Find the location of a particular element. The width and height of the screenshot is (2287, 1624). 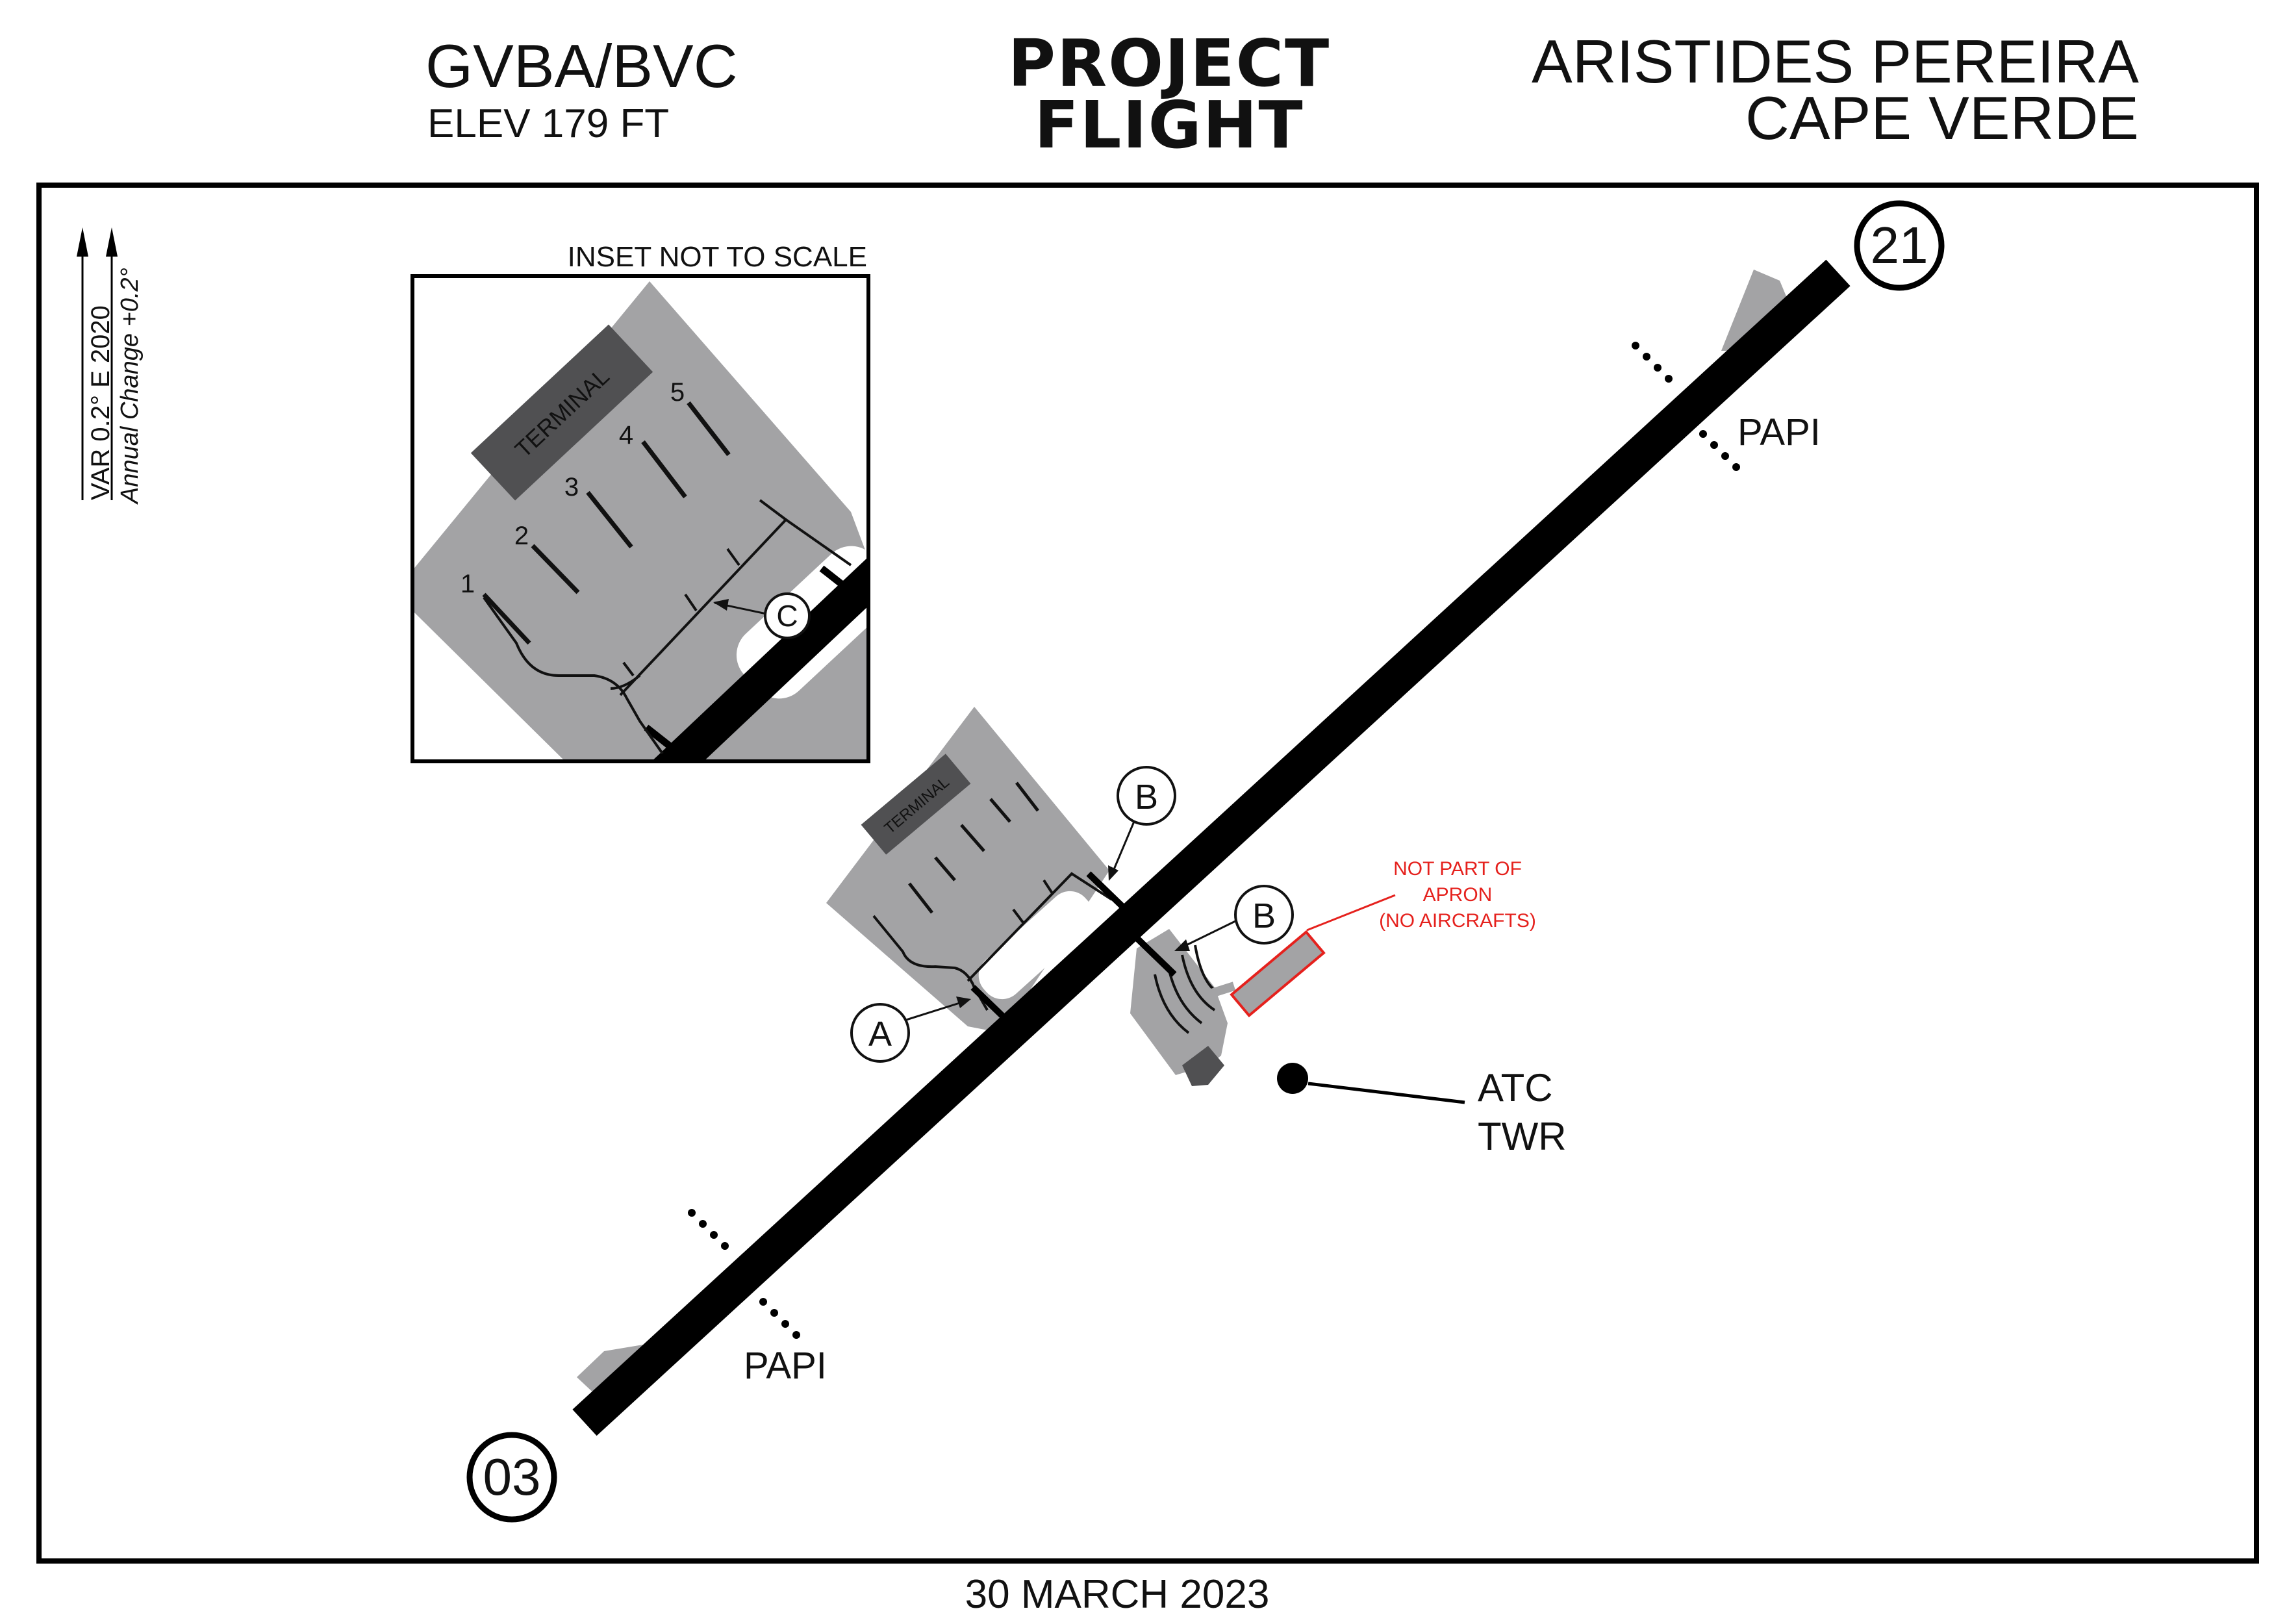

airport-code: GVBA/BVC is located at coordinates (581, 66).